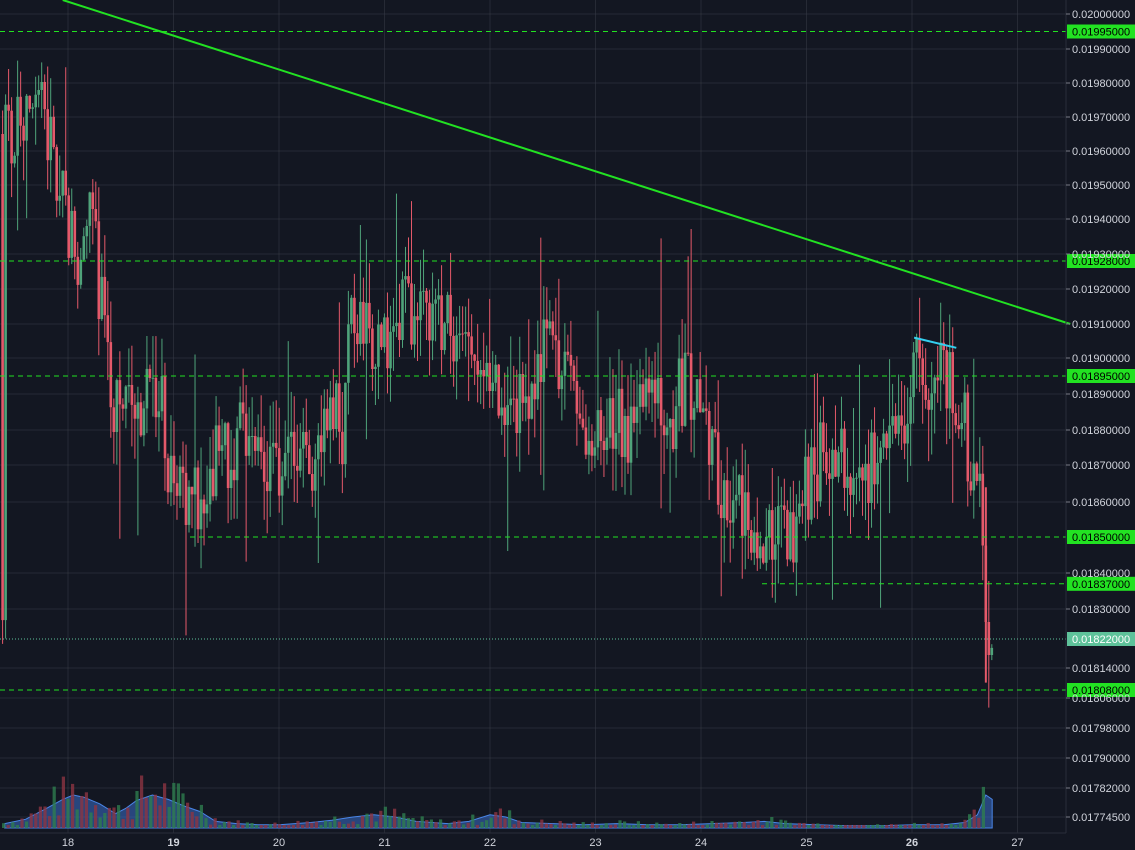 This screenshot has width=1135, height=850. I want to click on level-price-label: 0.01895000, so click(1101, 377).